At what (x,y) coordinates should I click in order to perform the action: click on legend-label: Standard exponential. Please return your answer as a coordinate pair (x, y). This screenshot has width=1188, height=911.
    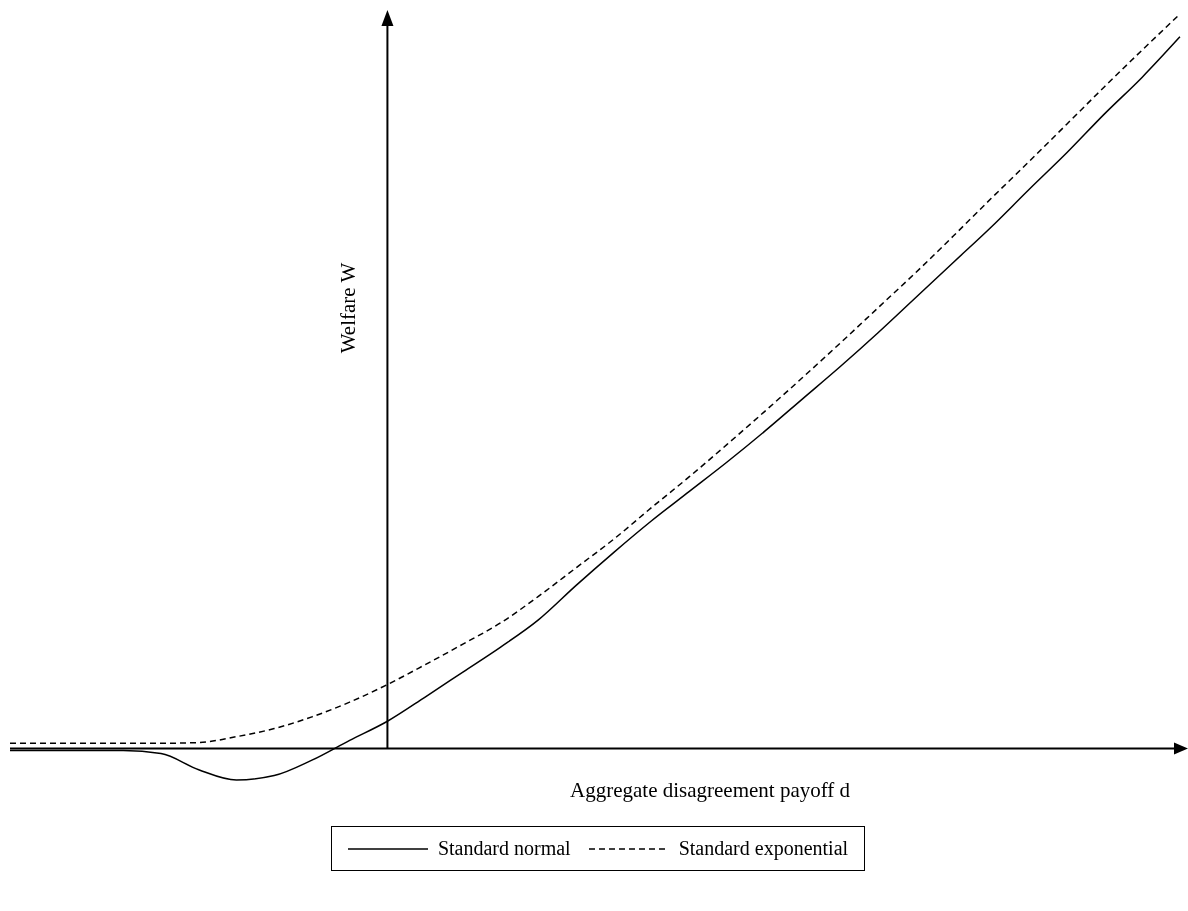
    Looking at the image, I should click on (763, 848).